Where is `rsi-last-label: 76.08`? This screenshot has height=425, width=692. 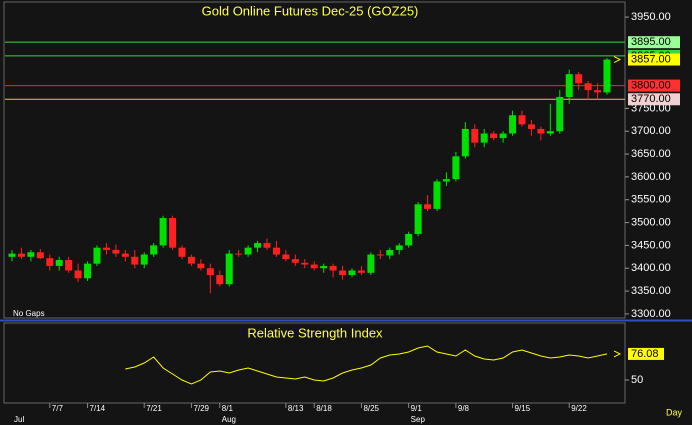 rsi-last-label: 76.08 is located at coordinates (645, 354).